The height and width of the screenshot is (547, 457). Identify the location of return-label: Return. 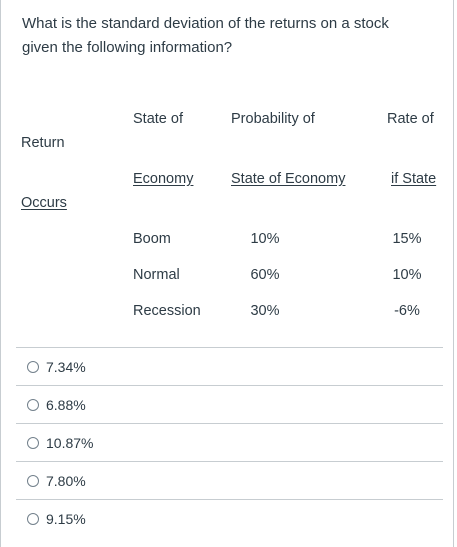
(43, 143).